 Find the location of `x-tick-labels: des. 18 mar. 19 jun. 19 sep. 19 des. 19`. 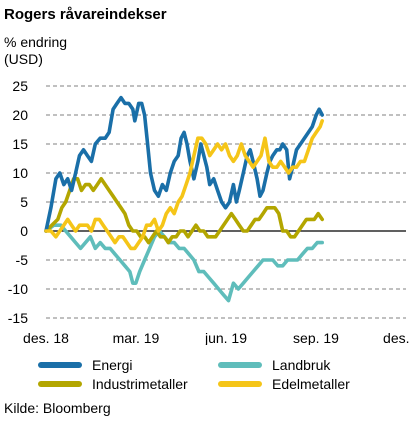

x-tick-labels: des. 18 mar. 19 jun. 19 sep. 19 des. 19 is located at coordinates (217, 337).